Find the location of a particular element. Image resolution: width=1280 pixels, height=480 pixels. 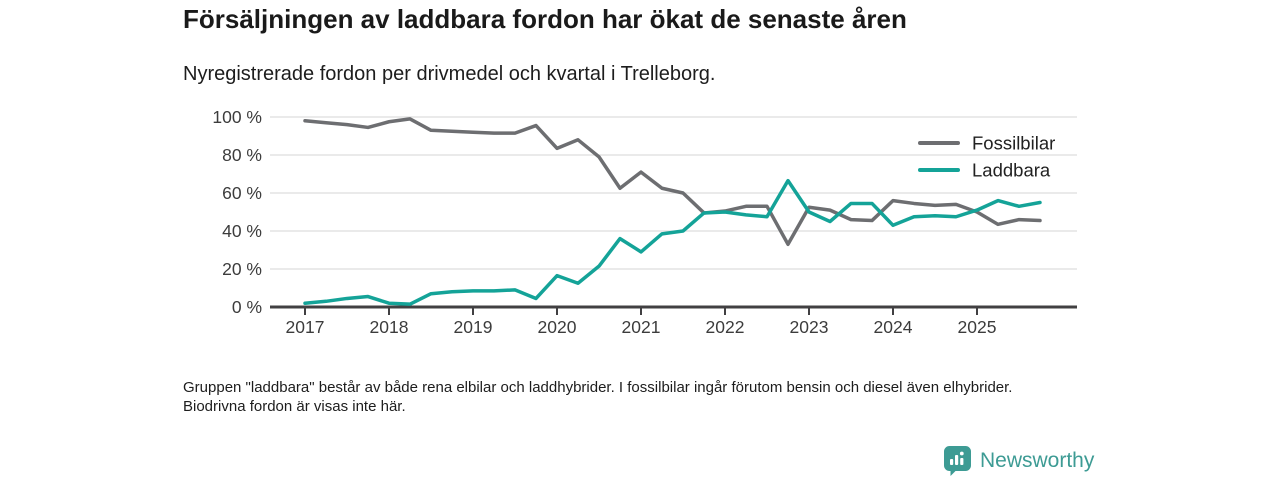

x-tick-label: 2022 is located at coordinates (725, 327).